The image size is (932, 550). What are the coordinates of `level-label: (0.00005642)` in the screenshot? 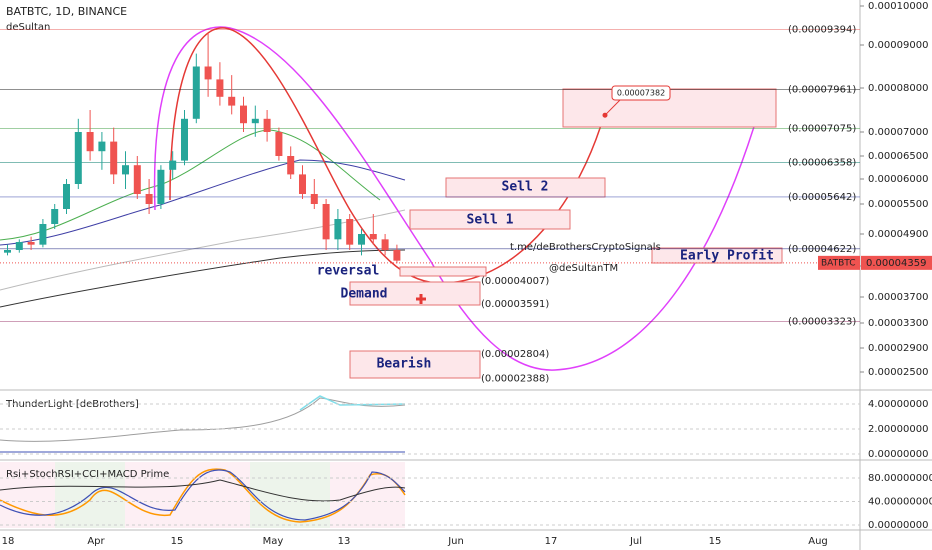 It's located at (822, 197).